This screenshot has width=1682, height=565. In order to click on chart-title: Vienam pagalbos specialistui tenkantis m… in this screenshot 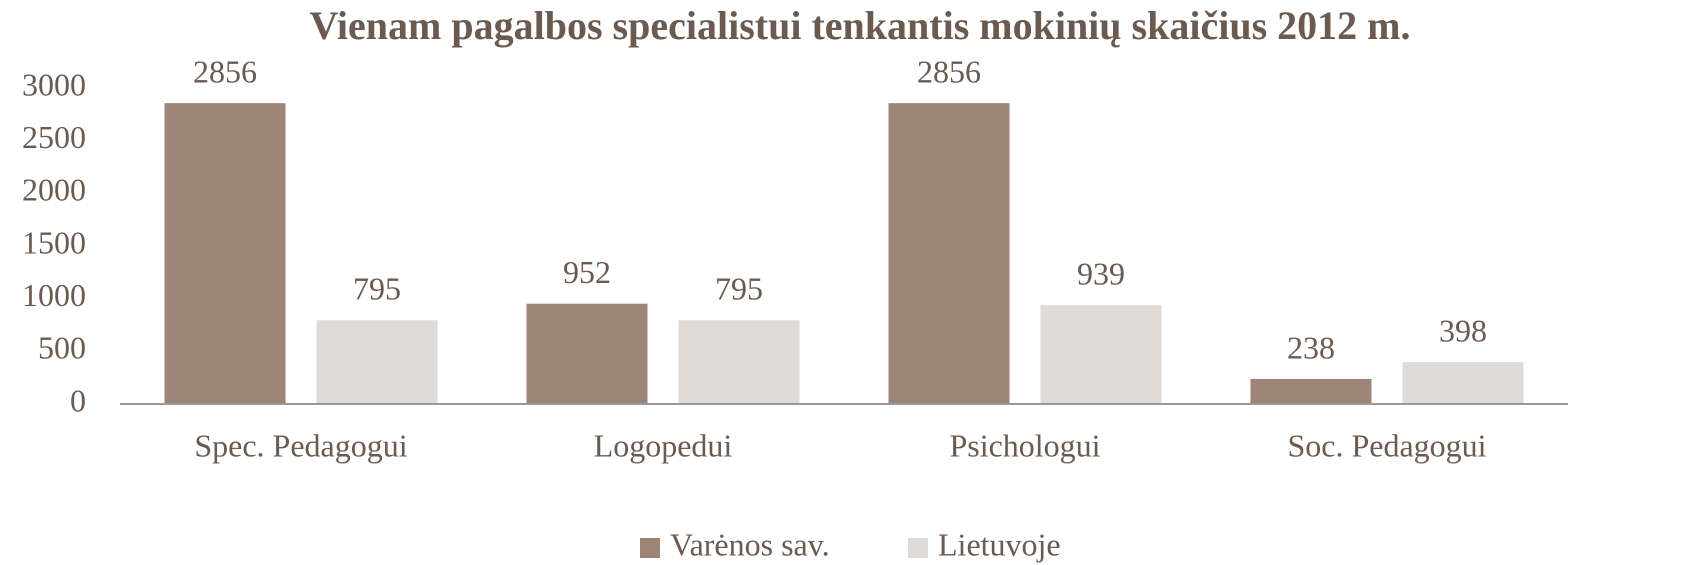, I will do `click(860, 25)`.